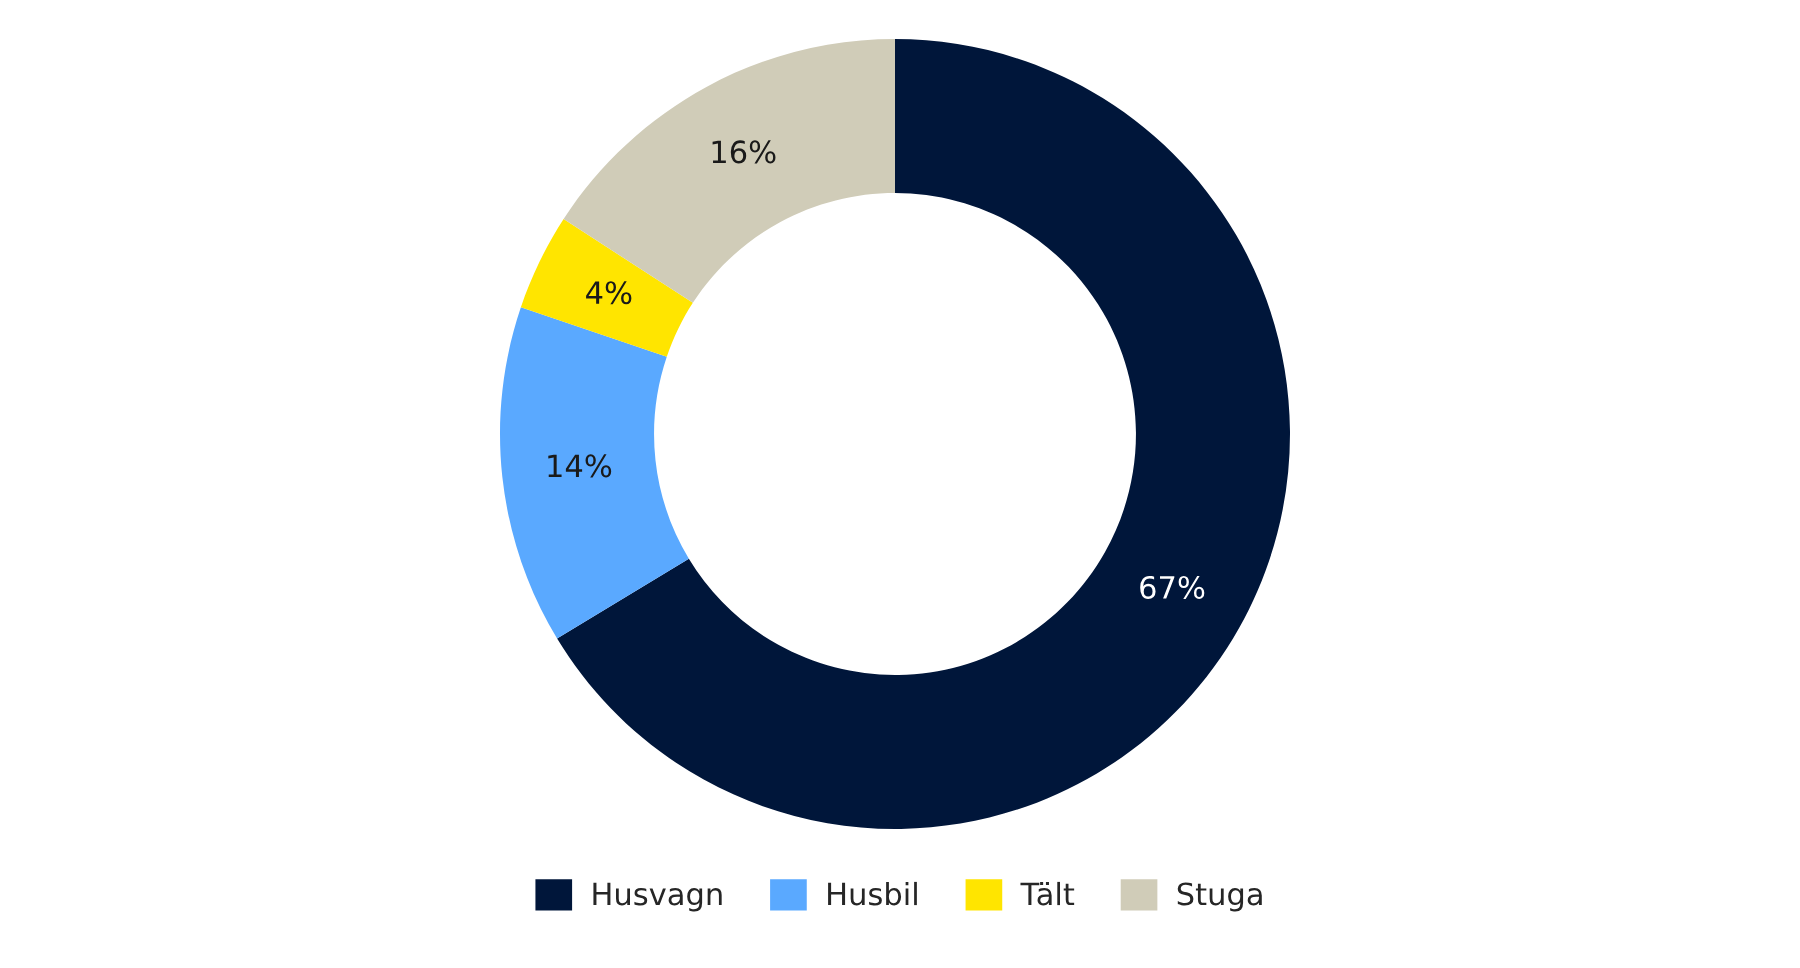  What do you see at coordinates (1047, 893) in the screenshot?
I see `legend-label: Tält` at bounding box center [1047, 893].